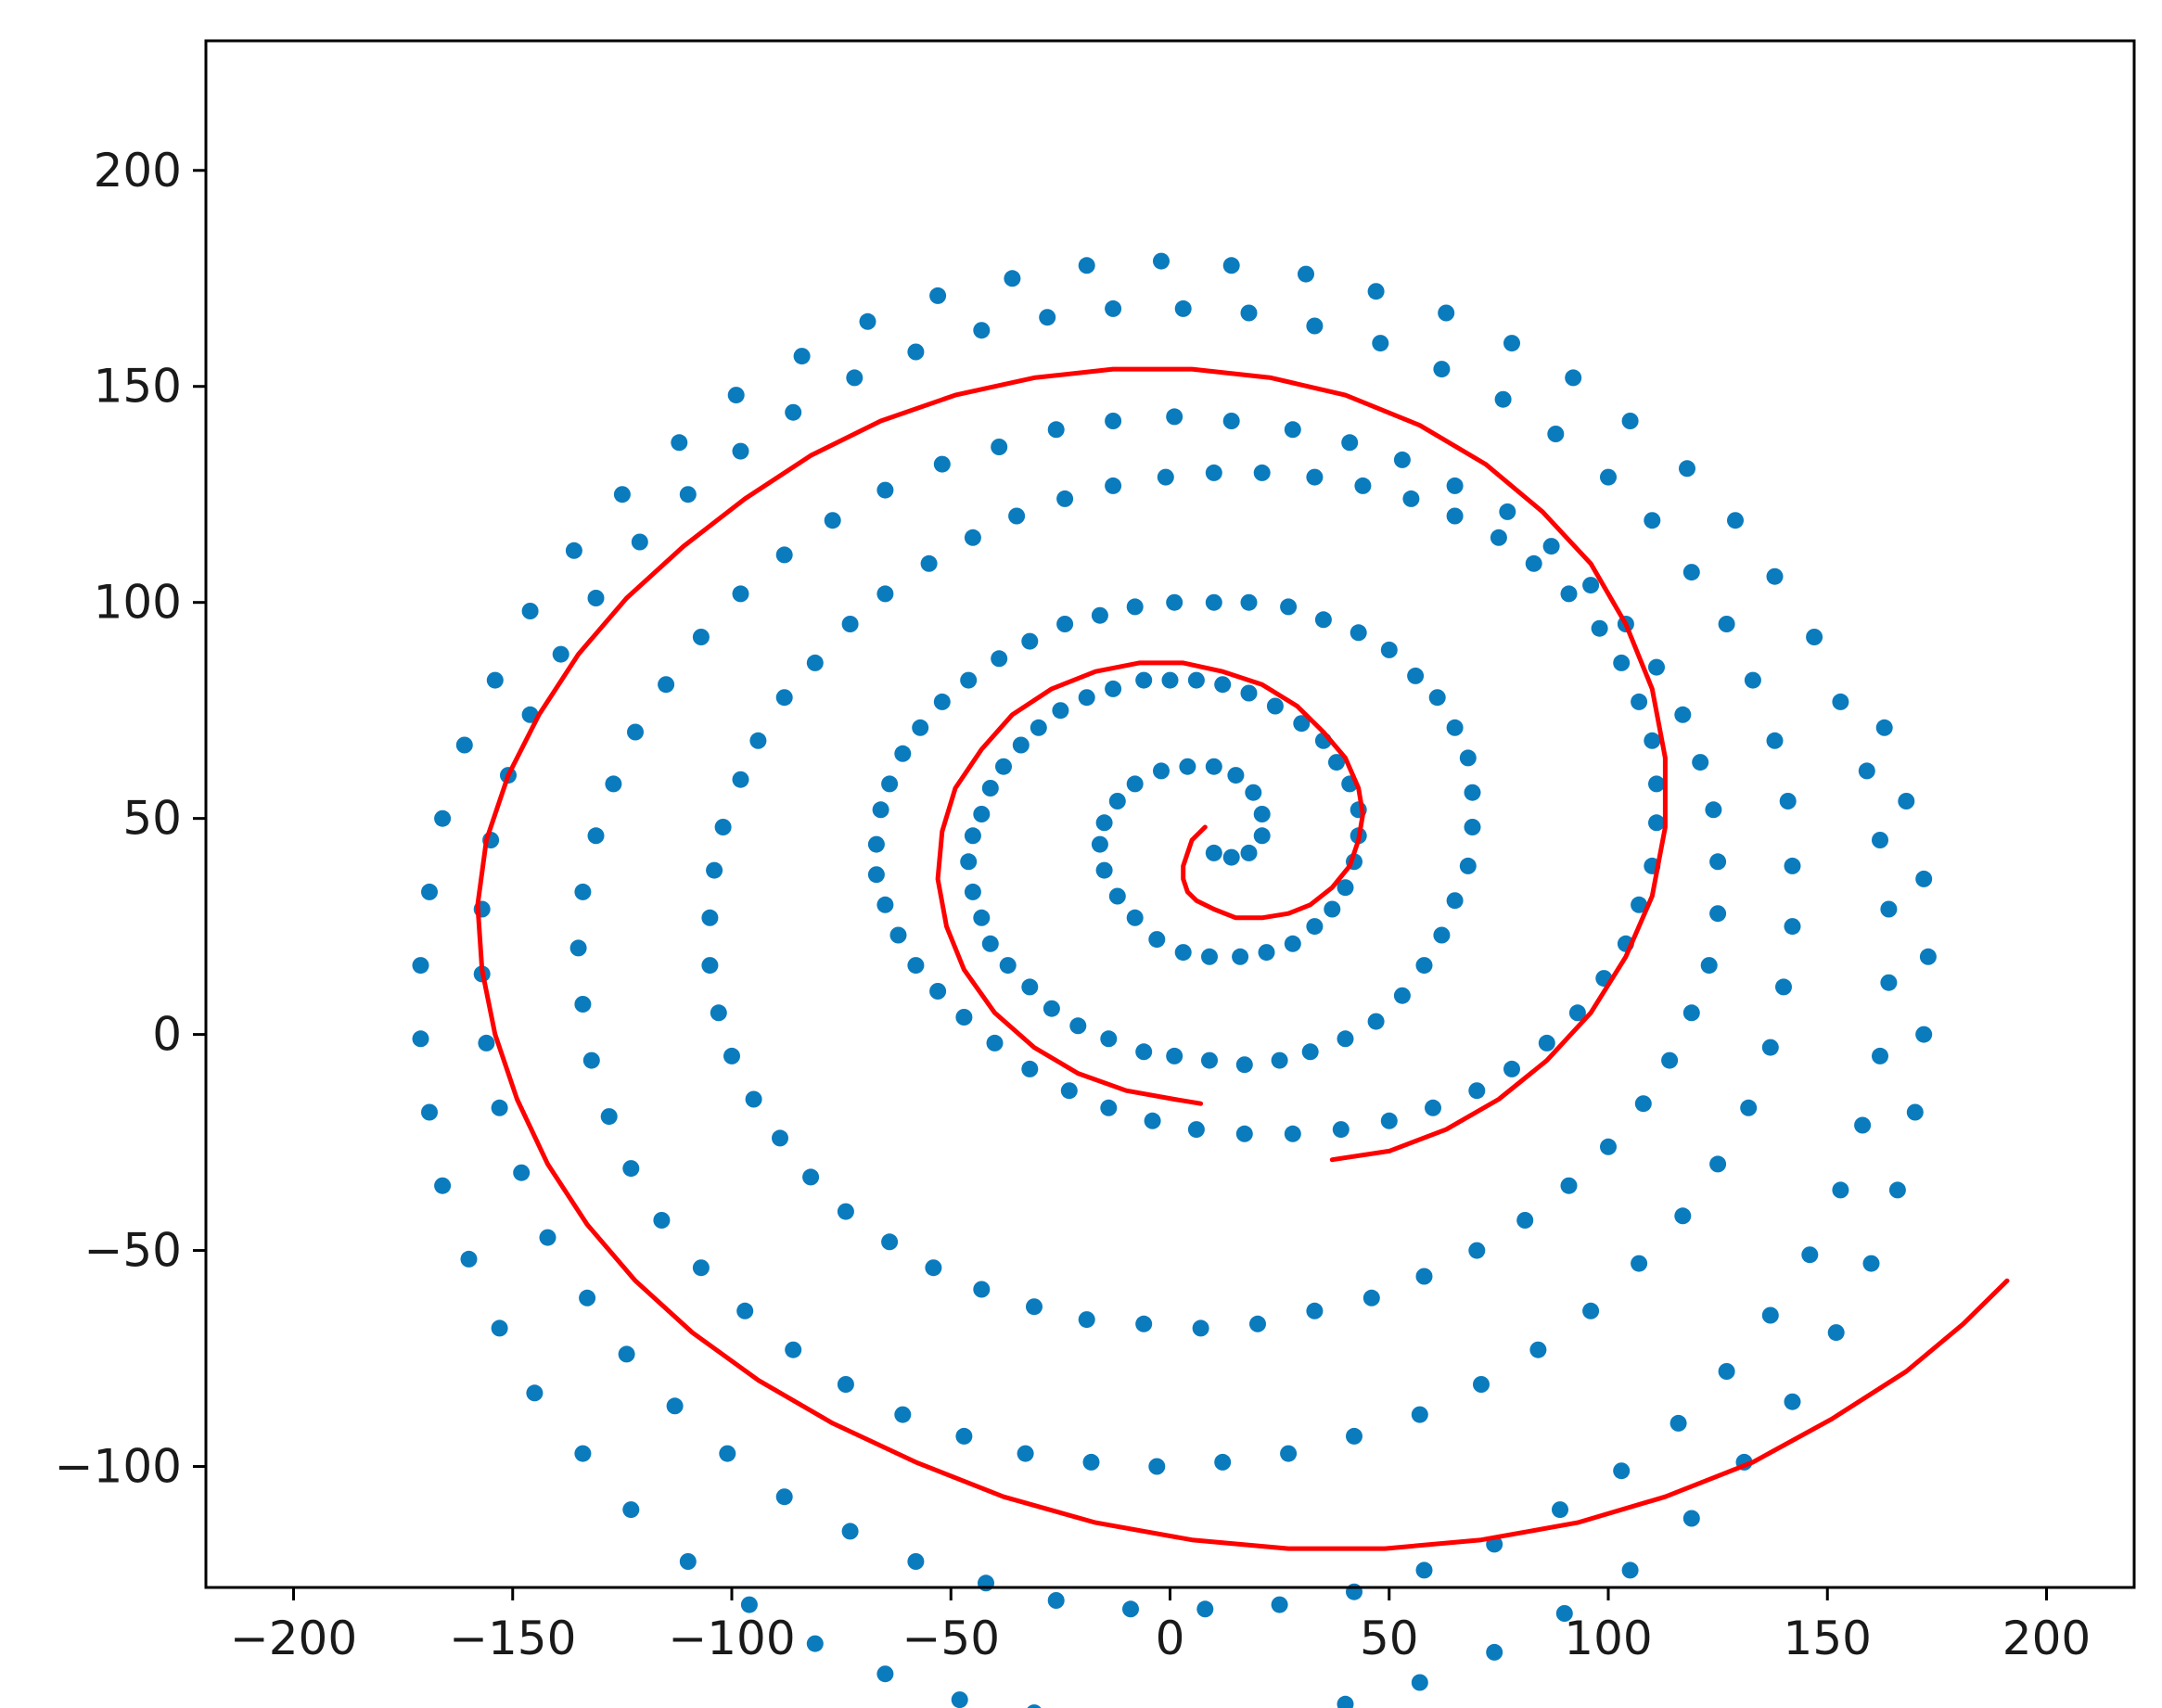 The width and height of the screenshot is (2162, 1708). Describe the element at coordinates (1608, 1638) in the screenshot. I see `x-tick-label: 100` at that location.